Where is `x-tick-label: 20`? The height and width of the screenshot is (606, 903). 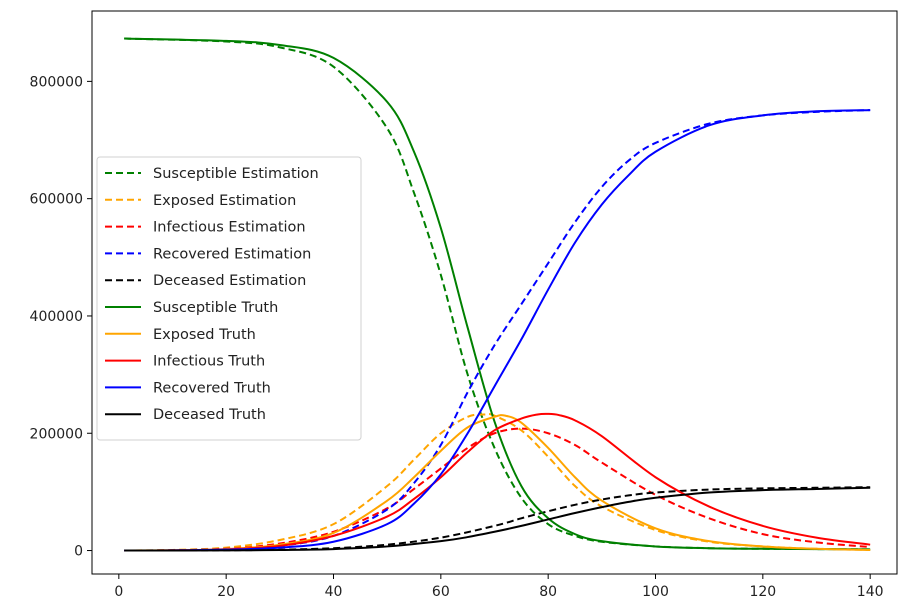
x-tick-label: 20 is located at coordinates (226, 592).